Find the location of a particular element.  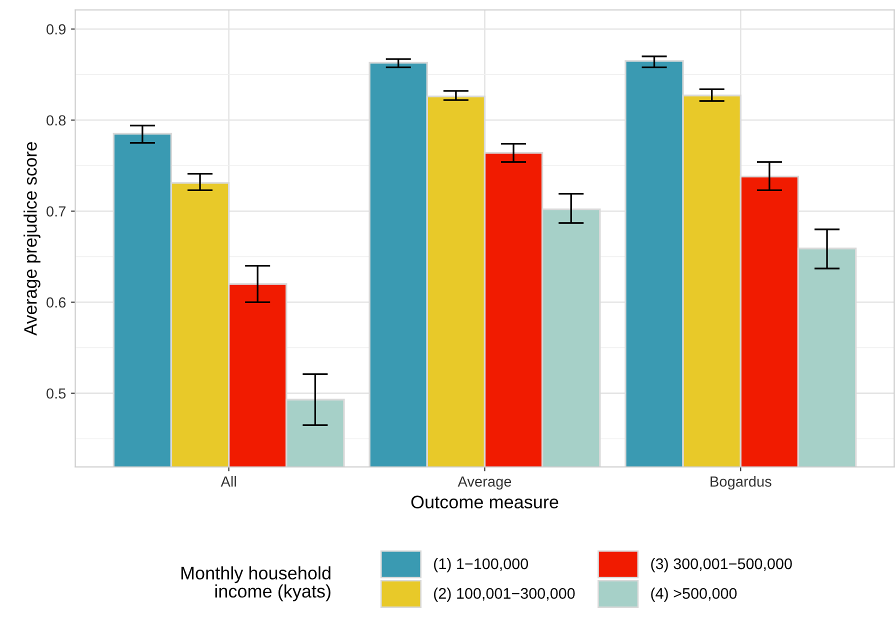

y-tick-label: 0.9 is located at coordinates (56, 29).